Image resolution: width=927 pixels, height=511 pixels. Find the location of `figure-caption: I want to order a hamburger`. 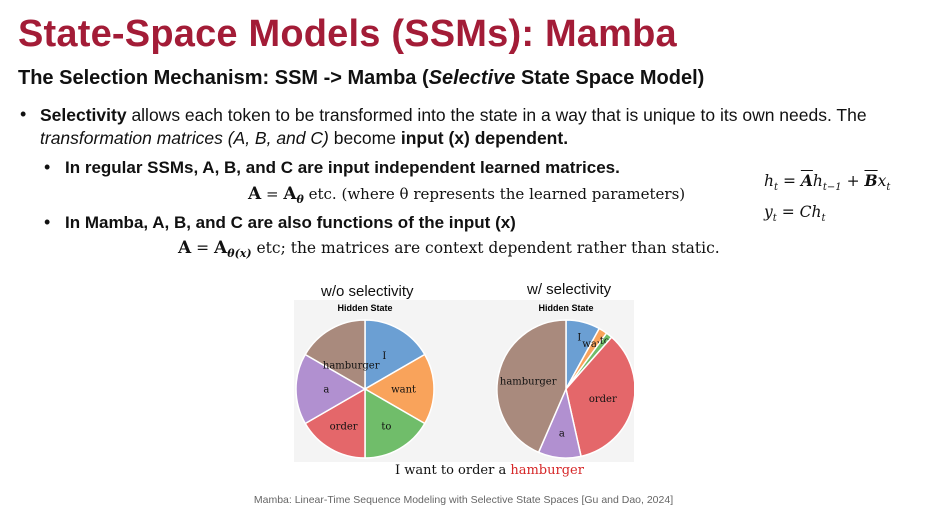

figure-caption: I want to order a hamburger is located at coordinates (489, 470).